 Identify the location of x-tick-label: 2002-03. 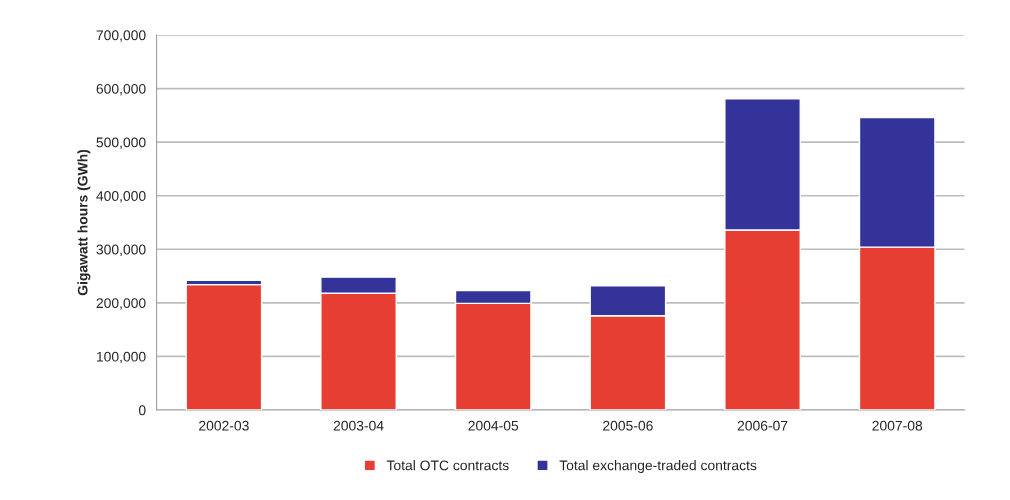
(224, 425).